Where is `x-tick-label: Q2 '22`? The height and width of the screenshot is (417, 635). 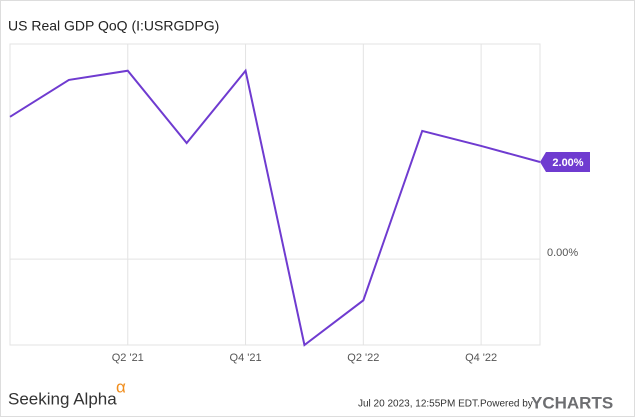 x-tick-label: Q2 '22 is located at coordinates (363, 358).